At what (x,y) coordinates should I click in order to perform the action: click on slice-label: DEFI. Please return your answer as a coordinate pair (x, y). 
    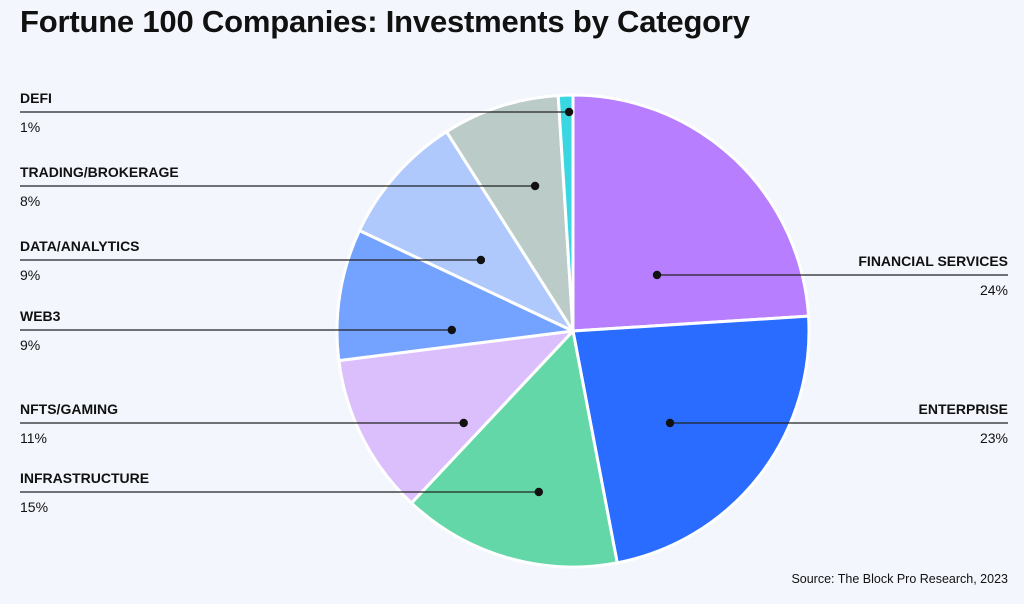
    Looking at the image, I should click on (36, 98).